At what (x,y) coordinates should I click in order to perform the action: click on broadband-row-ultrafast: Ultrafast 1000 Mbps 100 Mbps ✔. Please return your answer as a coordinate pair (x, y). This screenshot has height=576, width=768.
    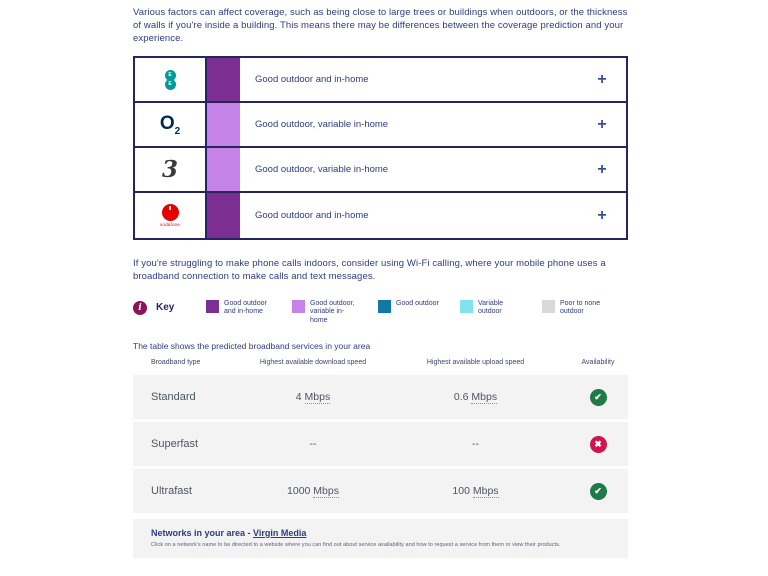
    Looking at the image, I should click on (380, 490).